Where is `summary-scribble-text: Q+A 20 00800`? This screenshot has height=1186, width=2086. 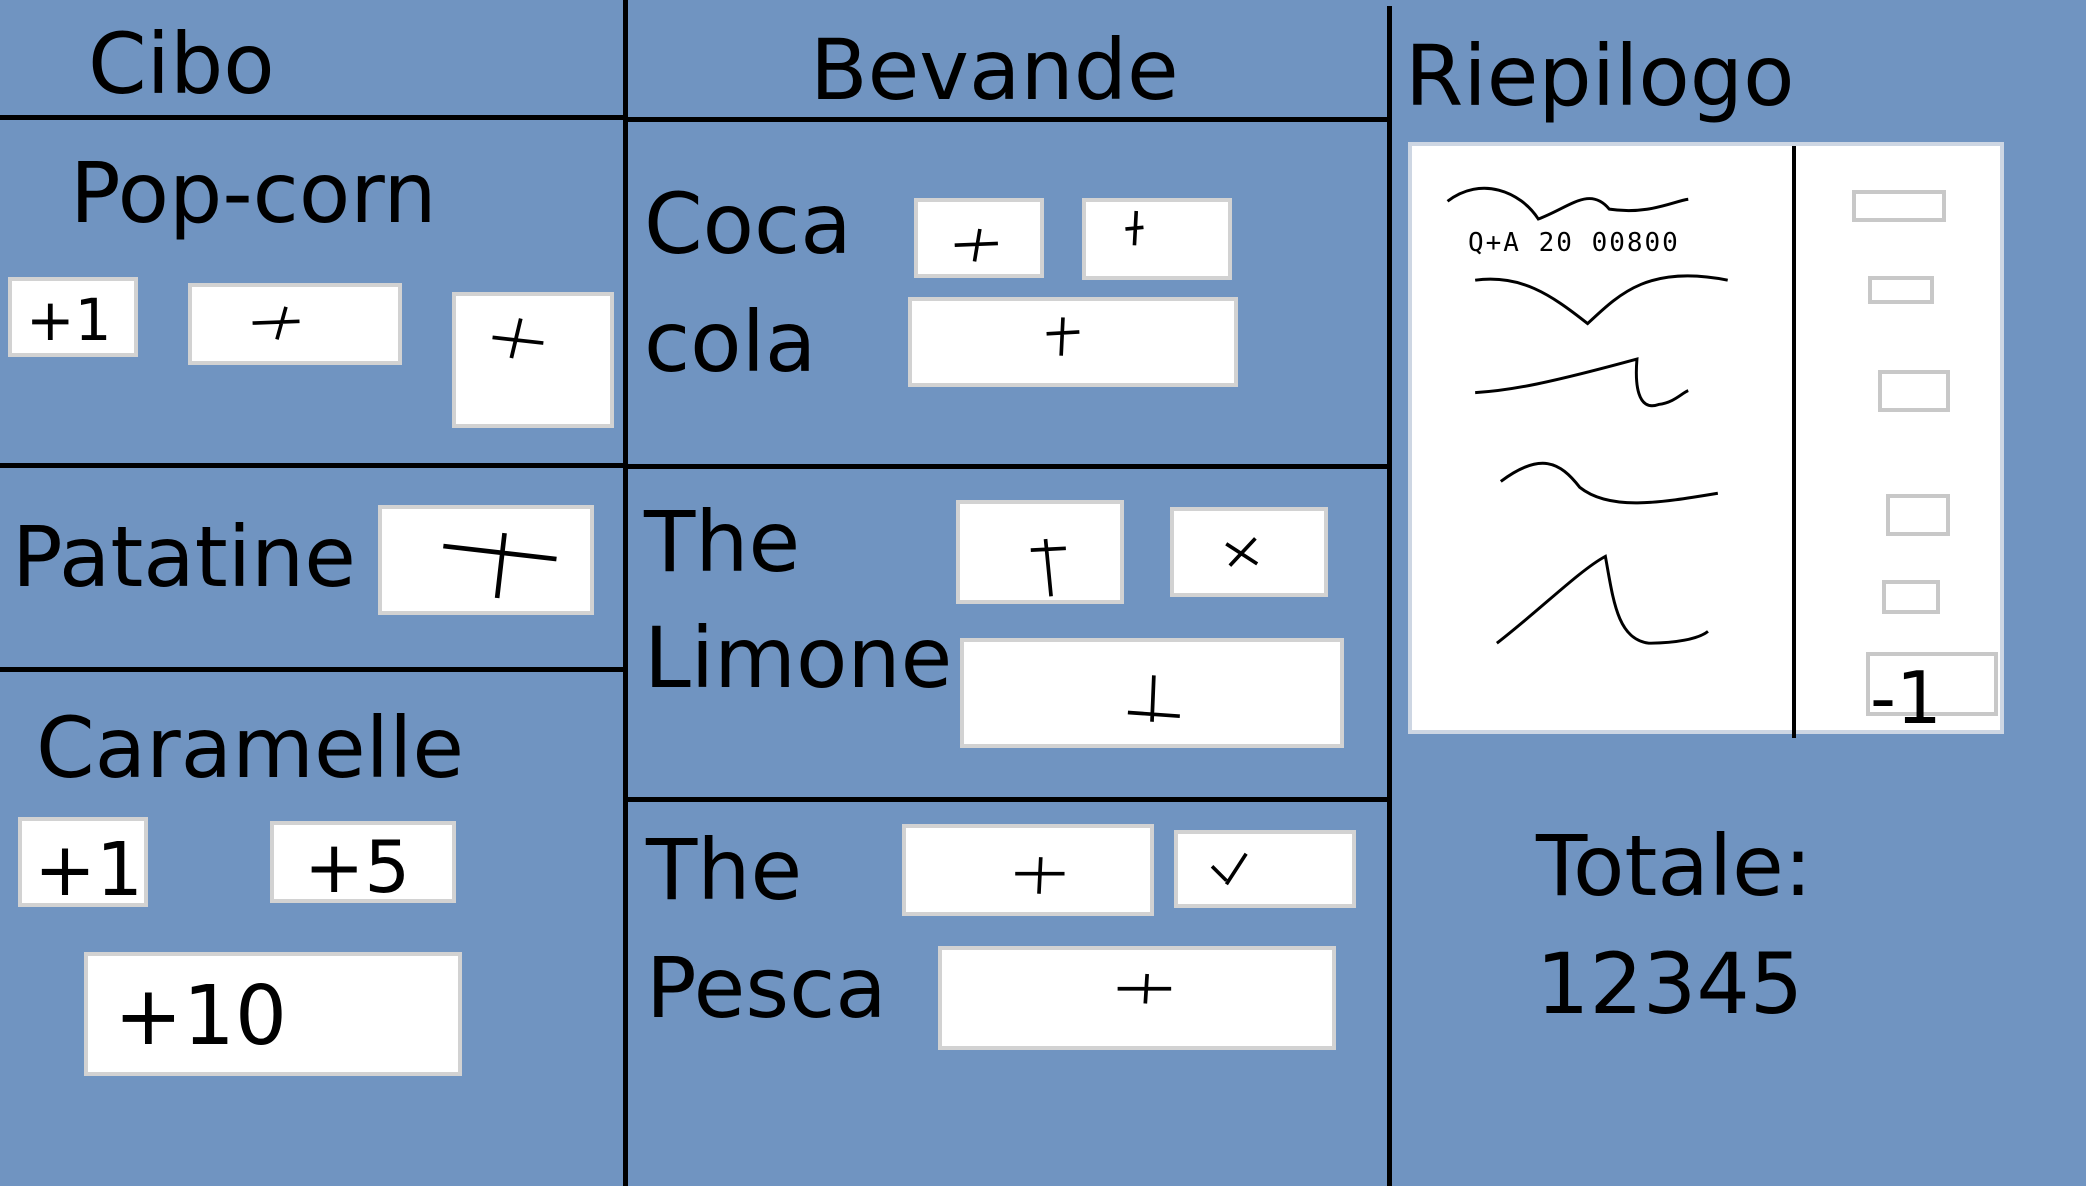
summary-scribble-text: Q+A 20 00800 is located at coordinates (1574, 243).